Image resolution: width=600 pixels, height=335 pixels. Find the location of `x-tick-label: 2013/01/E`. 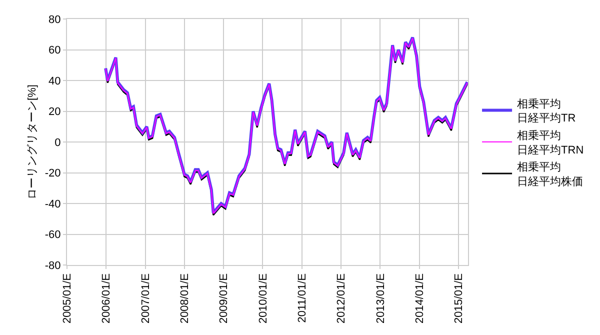

x-tick-label: 2013/01/E is located at coordinates (380, 298).